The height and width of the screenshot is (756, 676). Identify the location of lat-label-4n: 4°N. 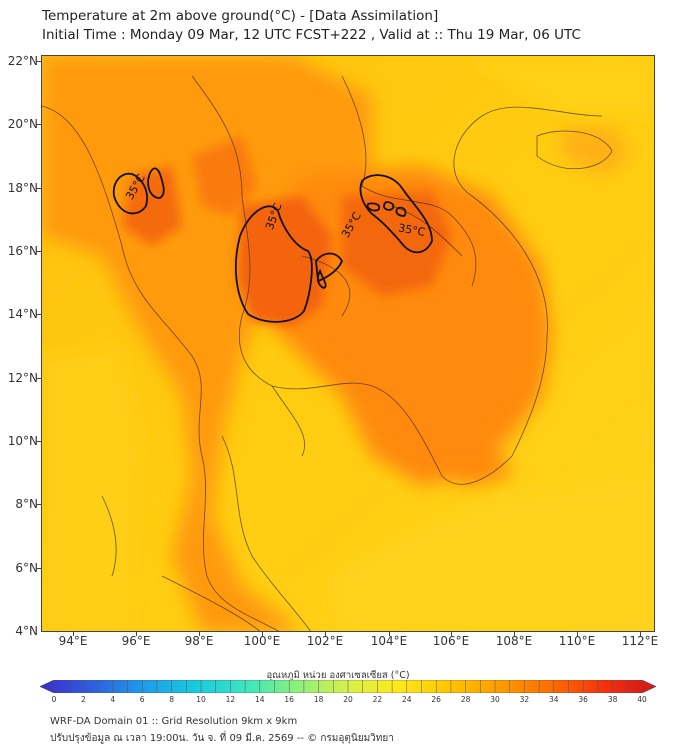
(26, 631).